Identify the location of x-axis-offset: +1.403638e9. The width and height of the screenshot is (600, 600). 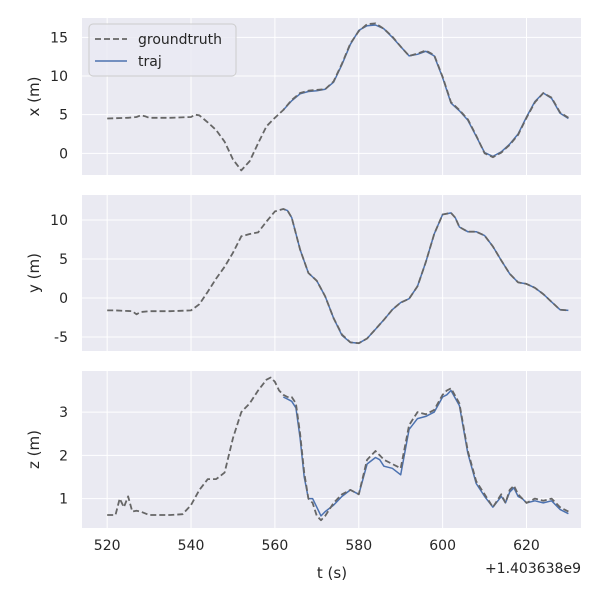
(533, 569).